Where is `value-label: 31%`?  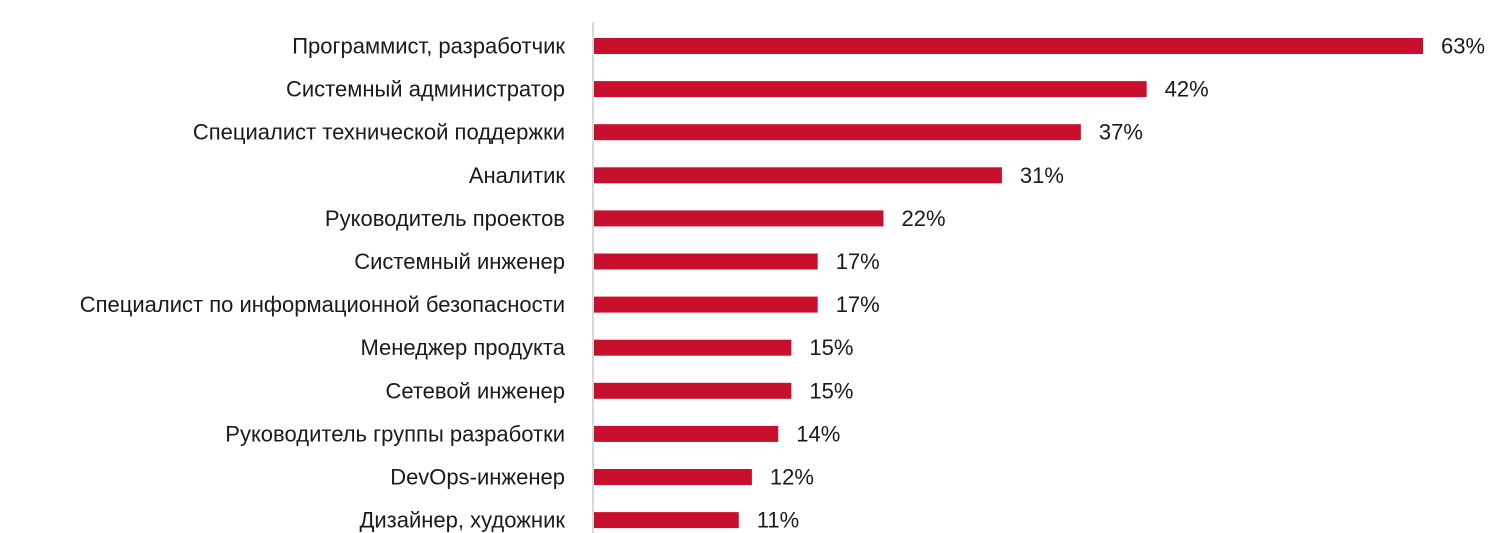
value-label: 31% is located at coordinates (1042, 175).